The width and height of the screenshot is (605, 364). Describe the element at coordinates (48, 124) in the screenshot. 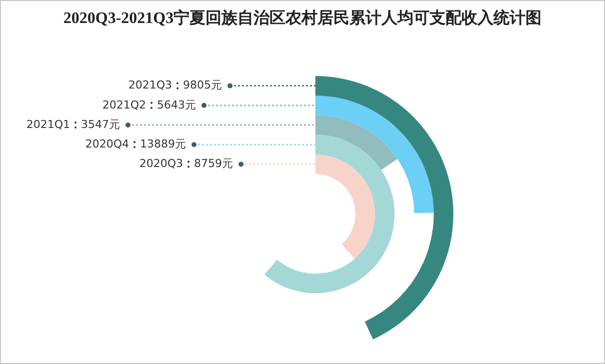

I see `category-label: 2021Q1` at that location.